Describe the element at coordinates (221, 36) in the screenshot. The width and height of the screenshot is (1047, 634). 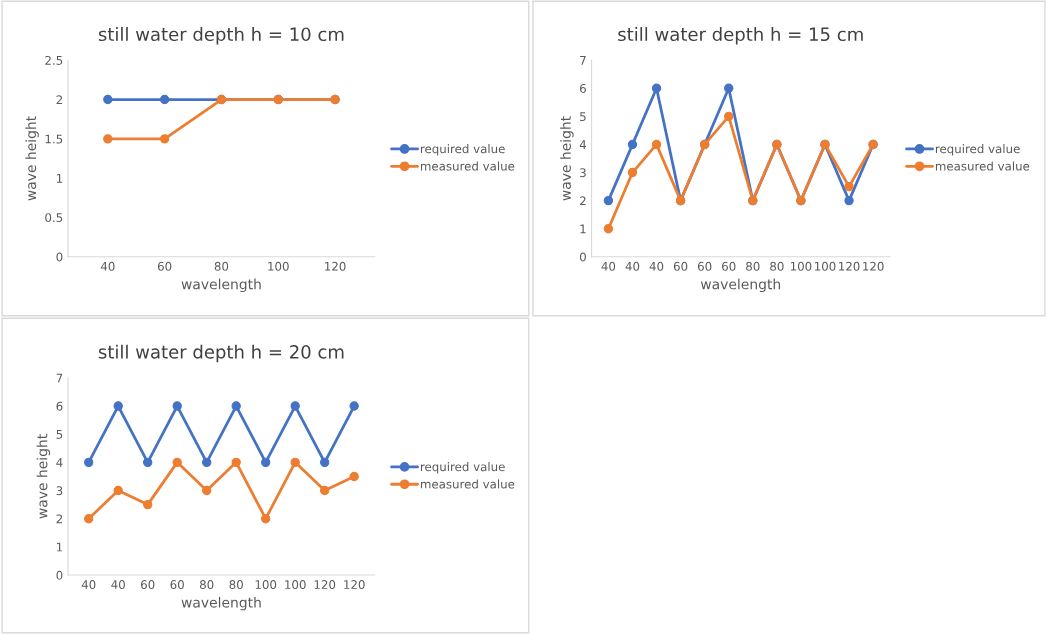
I see `chart-title: still water depth h = 10 cm` at that location.